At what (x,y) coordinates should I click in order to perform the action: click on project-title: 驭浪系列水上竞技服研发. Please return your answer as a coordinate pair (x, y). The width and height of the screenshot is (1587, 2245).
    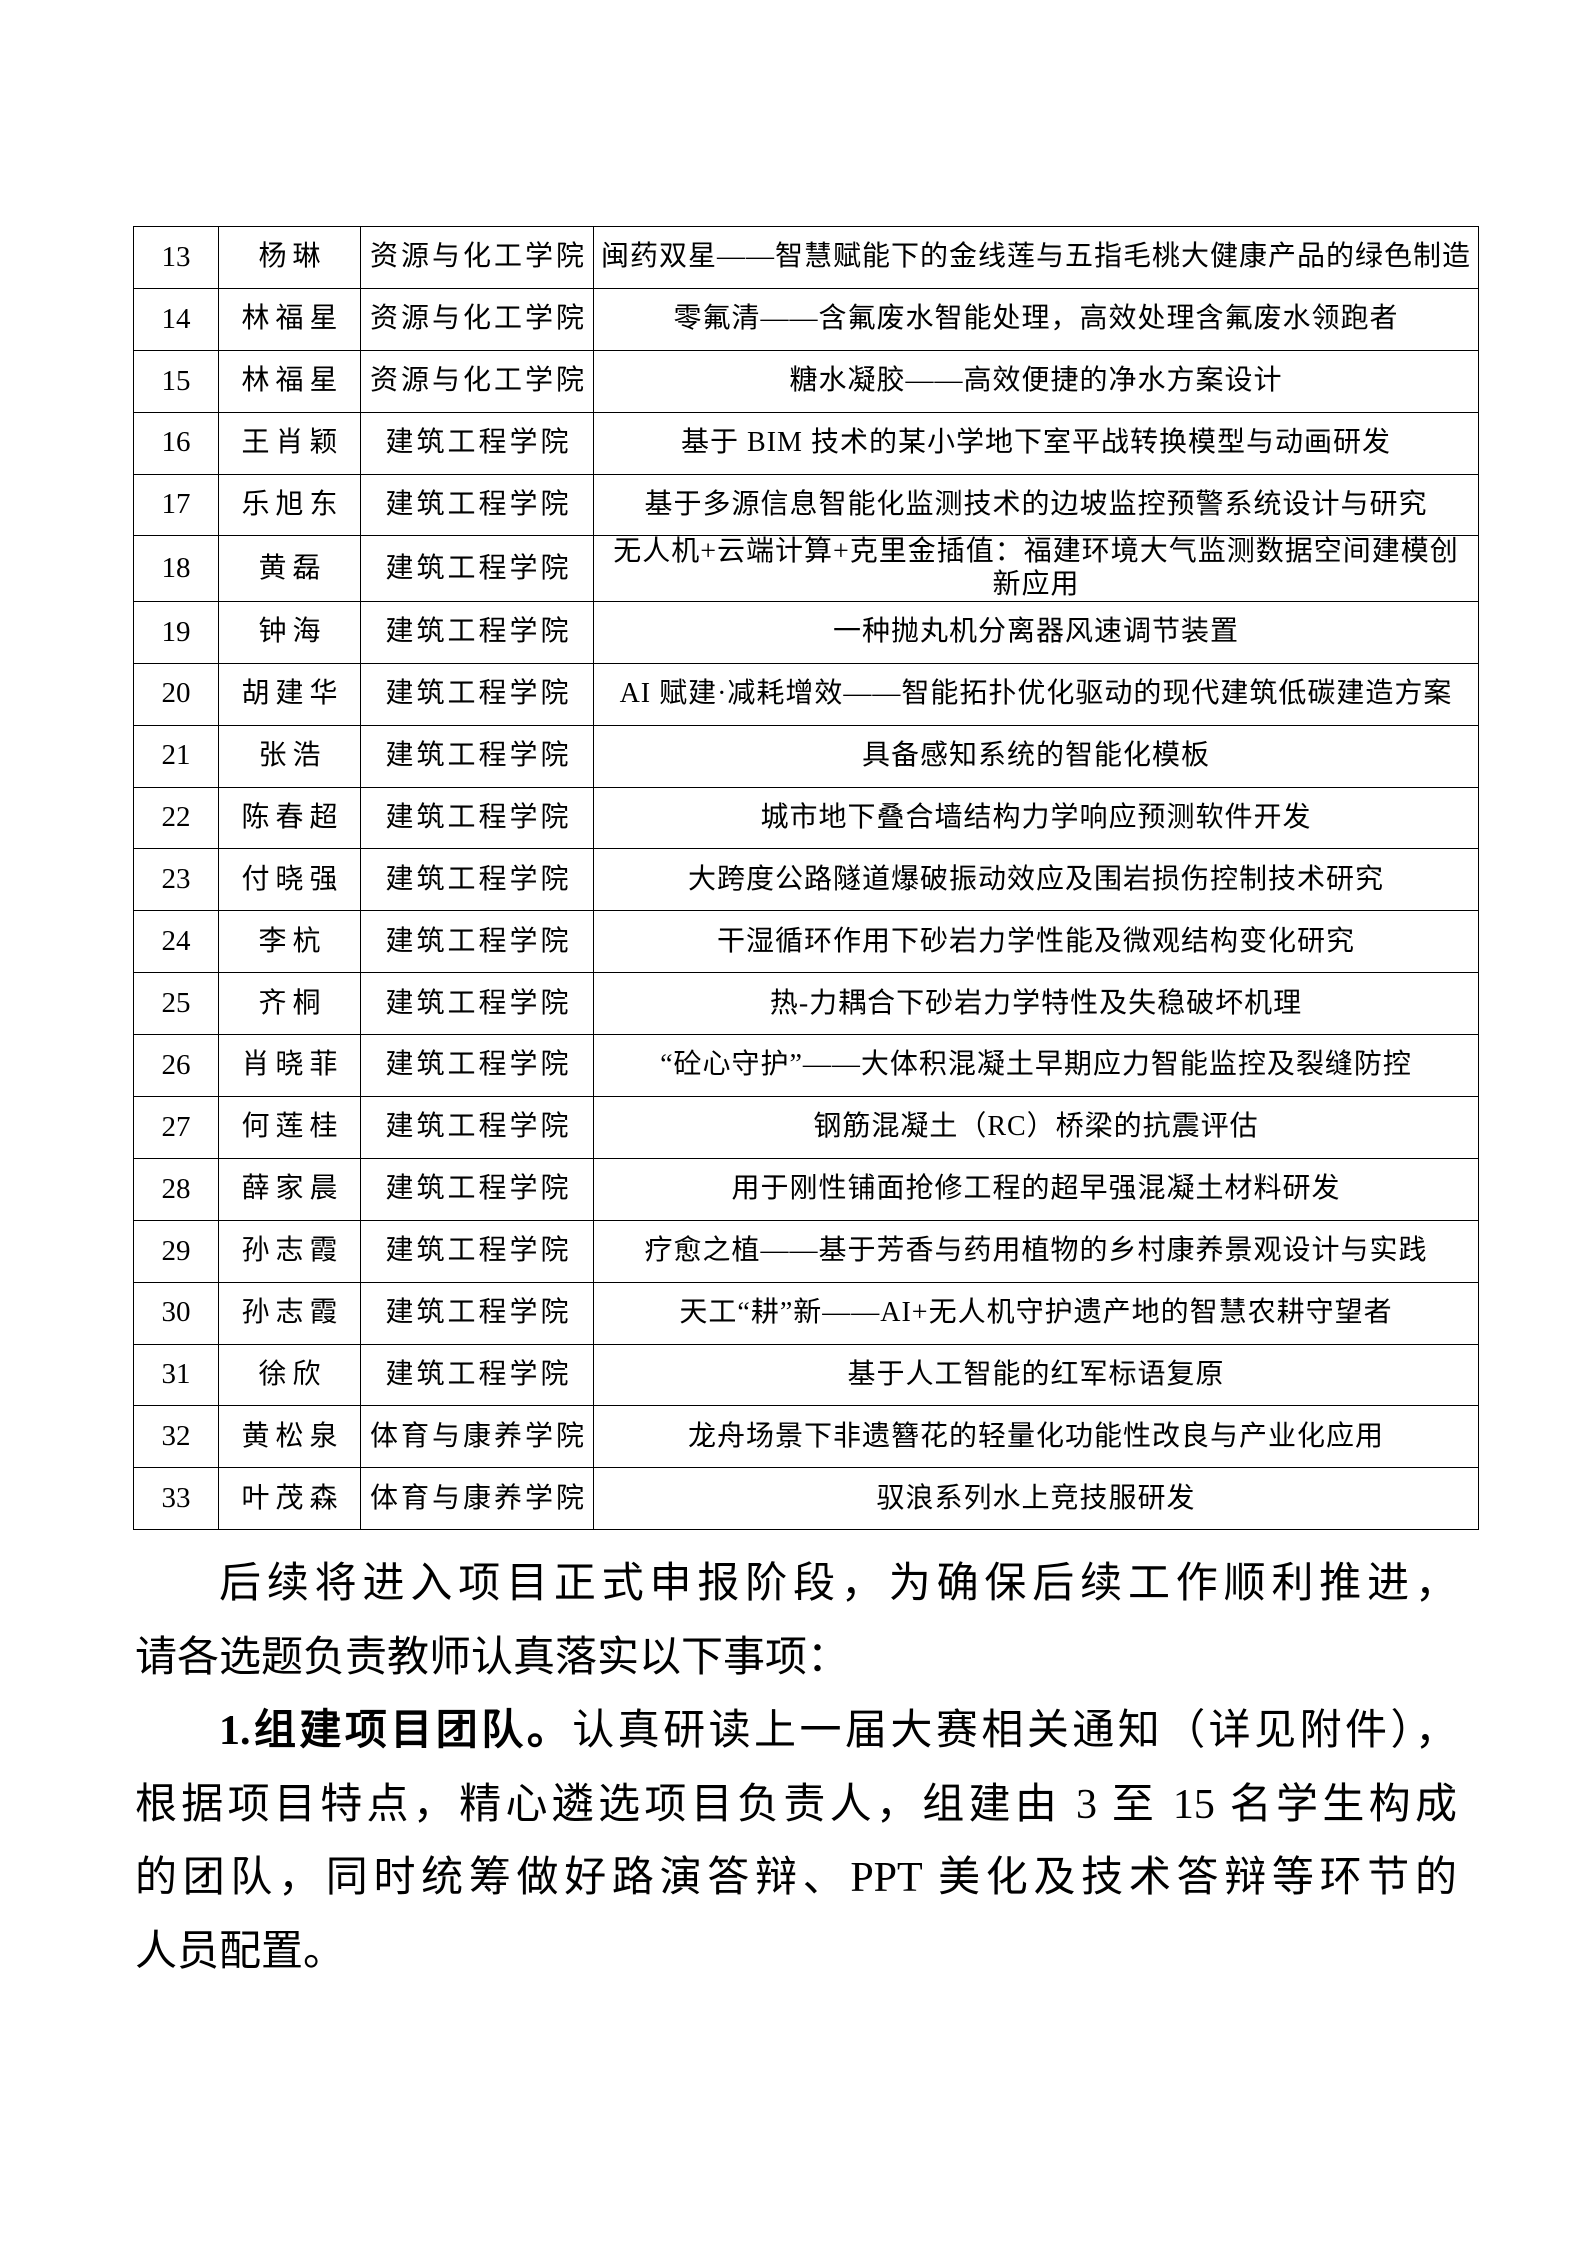
    Looking at the image, I should click on (1036, 1499).